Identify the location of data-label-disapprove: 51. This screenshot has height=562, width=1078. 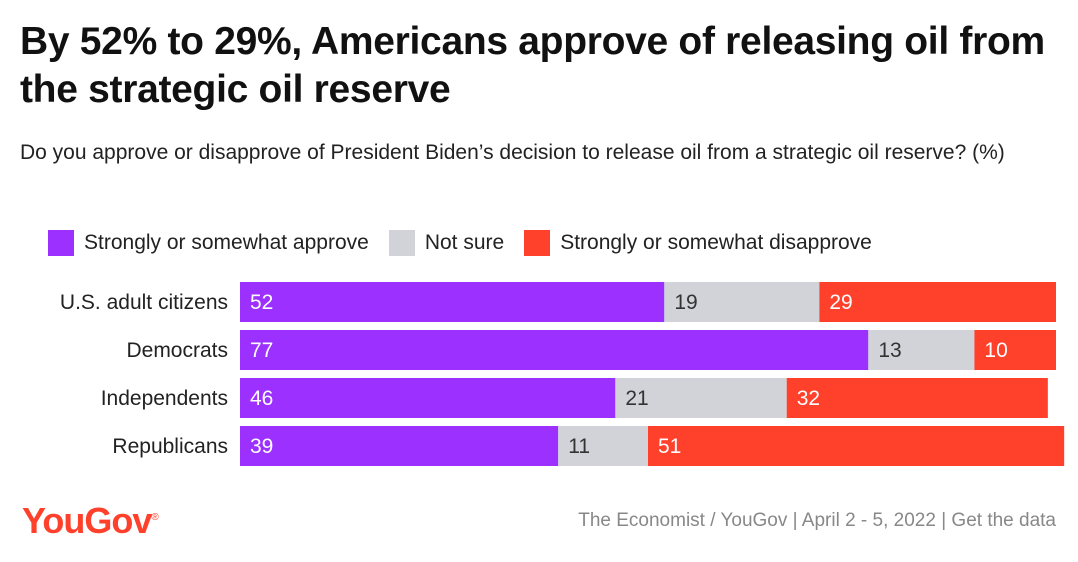
(669, 446).